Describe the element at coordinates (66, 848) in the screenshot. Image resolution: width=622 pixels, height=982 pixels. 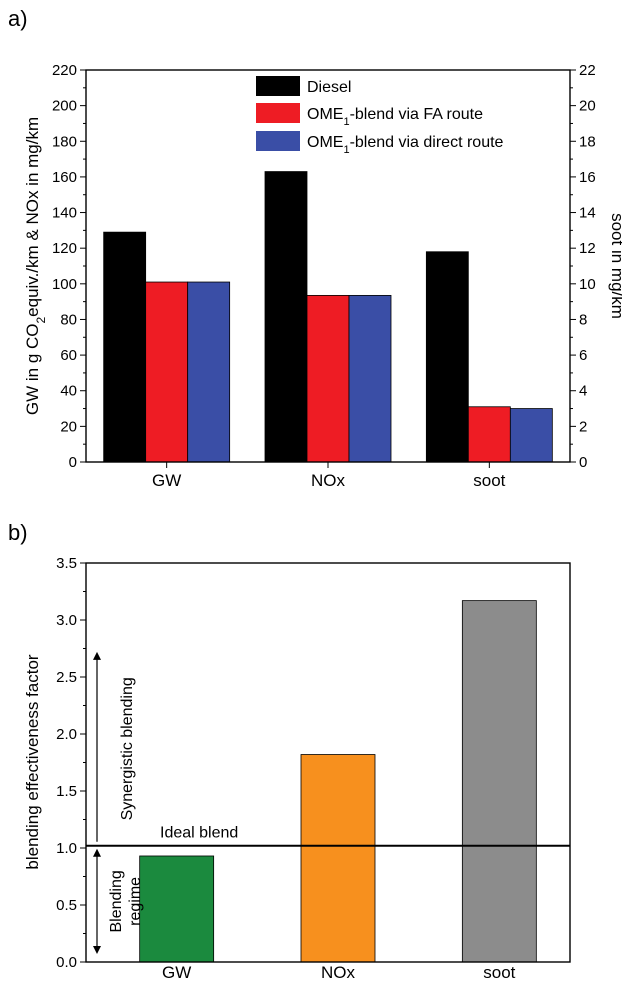
I see `panel-b-tick-label: 1.0` at that location.